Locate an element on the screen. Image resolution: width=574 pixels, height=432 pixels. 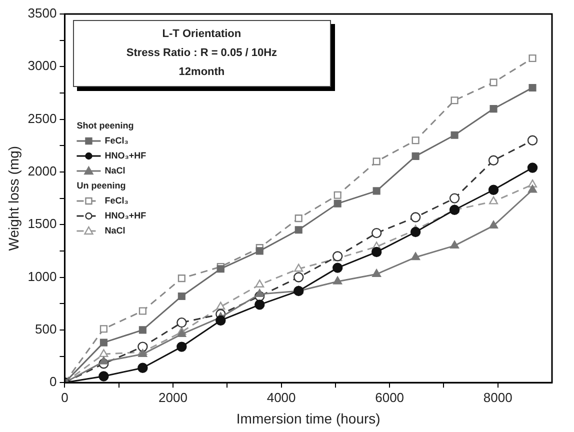
annotation: 12month is located at coordinates (202, 72).